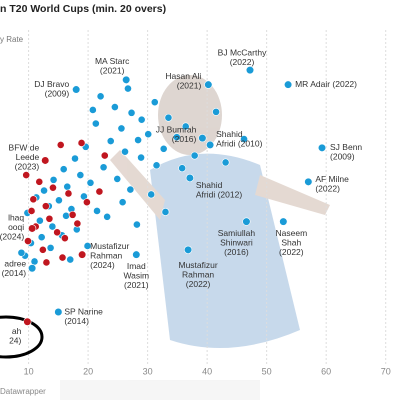 The height and width of the screenshot is (400, 400). I want to click on point-label: adree, so click(15, 264).